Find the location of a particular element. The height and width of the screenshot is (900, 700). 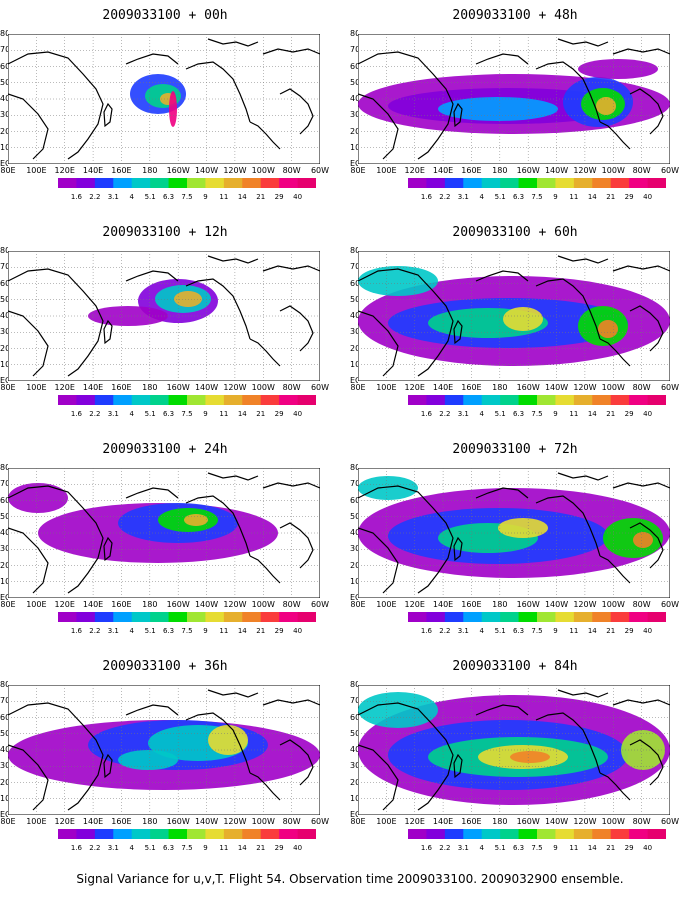

colorbar-tick-label: 11 is located at coordinates (223, 414).